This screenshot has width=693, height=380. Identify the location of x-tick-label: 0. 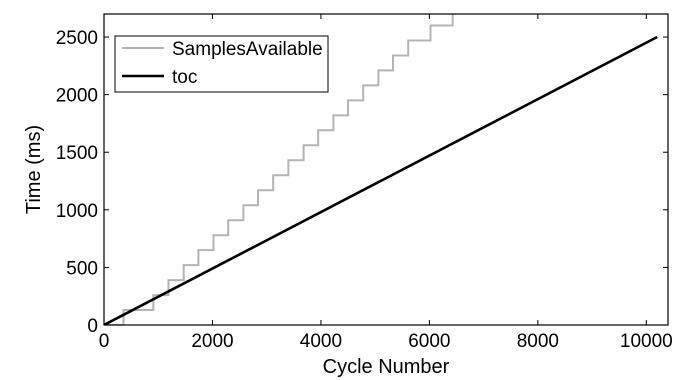
(104, 341).